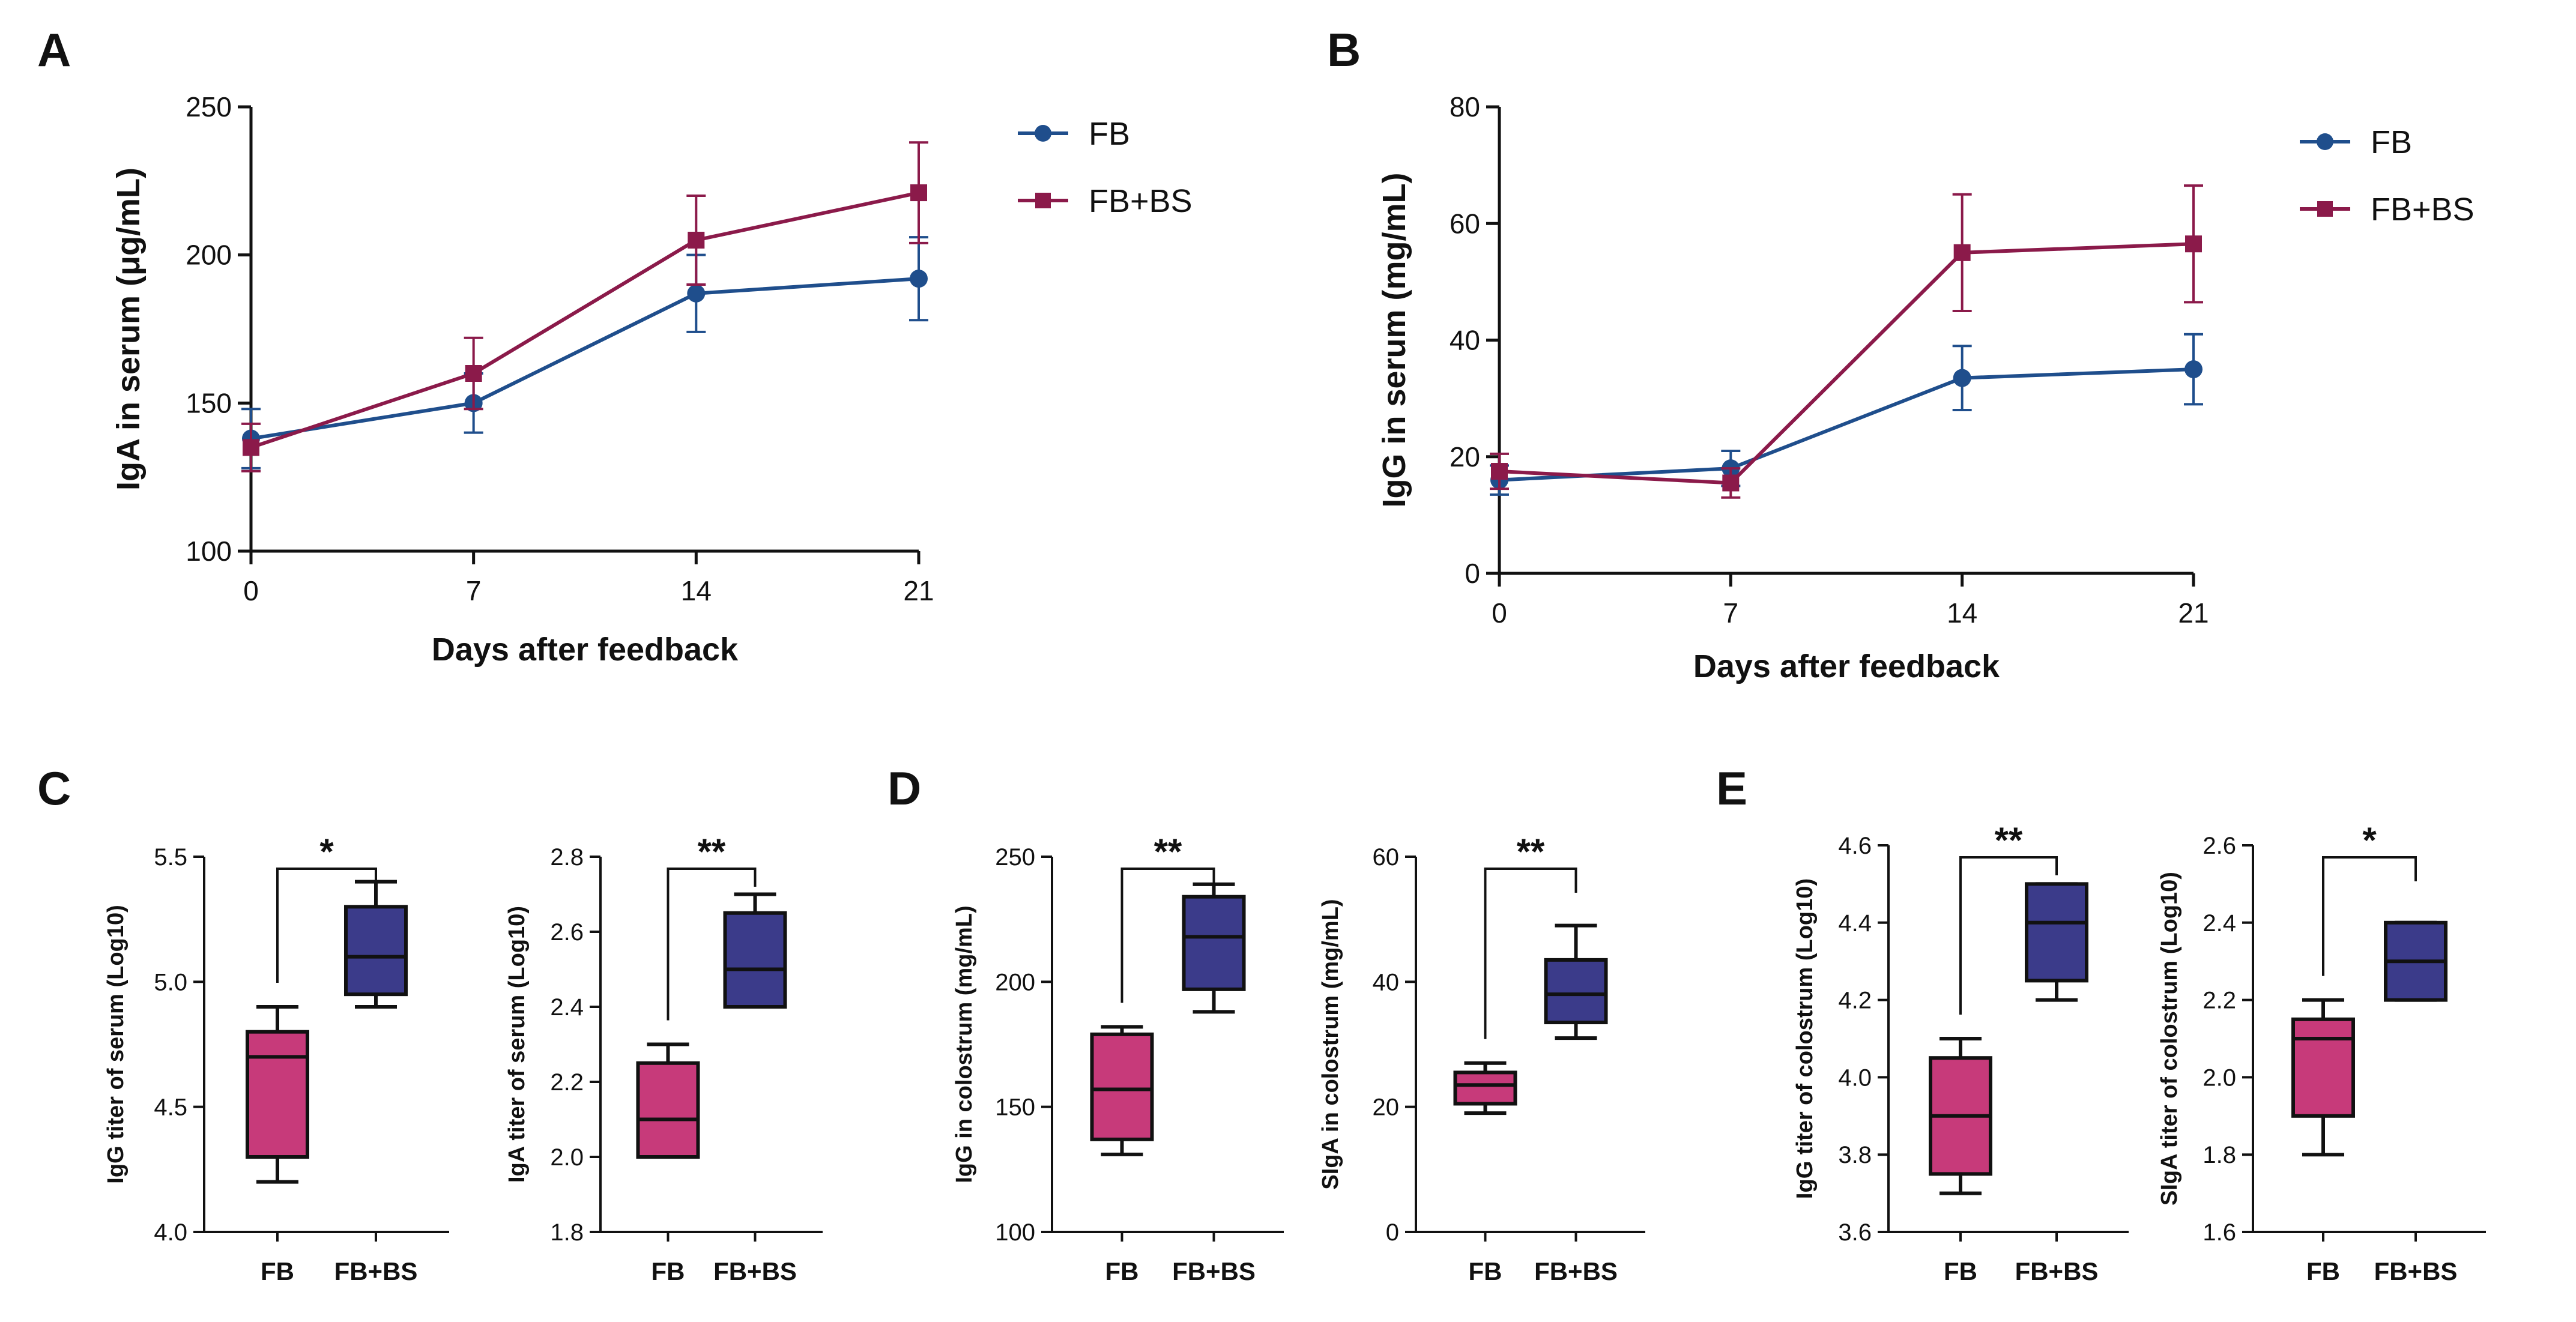 Image resolution: width=2576 pixels, height=1322 pixels. What do you see at coordinates (115, 1044) in the screenshot?
I see `y-axis-title: IgG titer of serum (Log10)` at bounding box center [115, 1044].